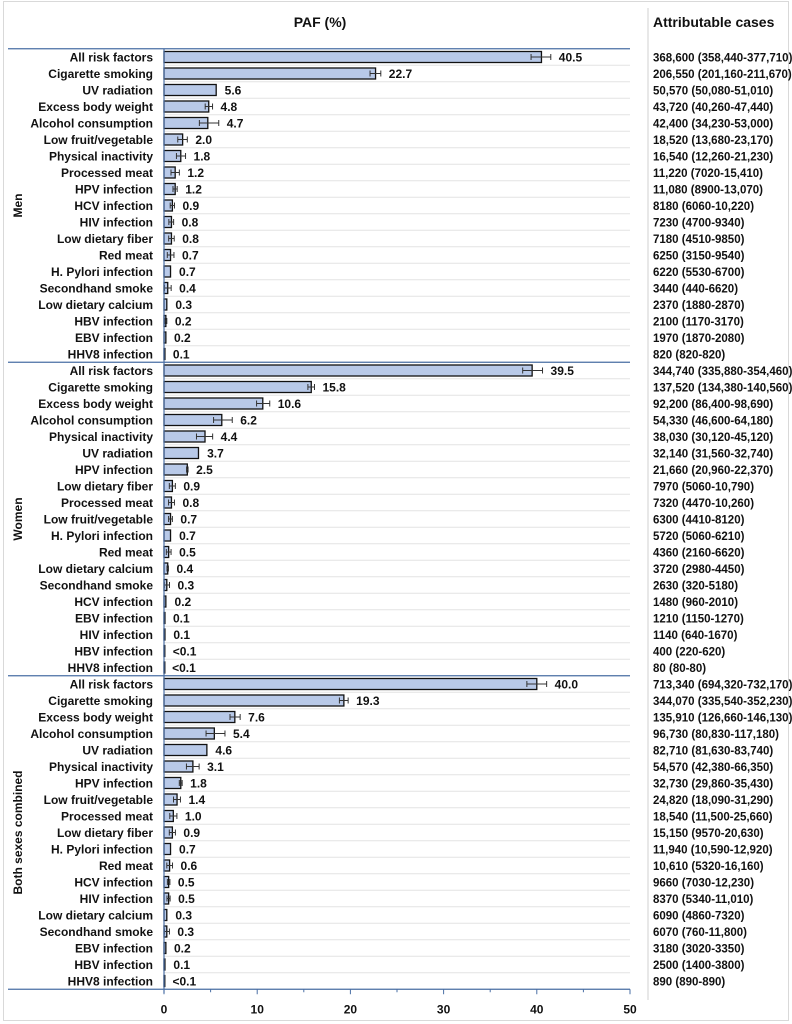 The image size is (792, 1024). I want to click on data-label: 3.1, so click(215, 767).